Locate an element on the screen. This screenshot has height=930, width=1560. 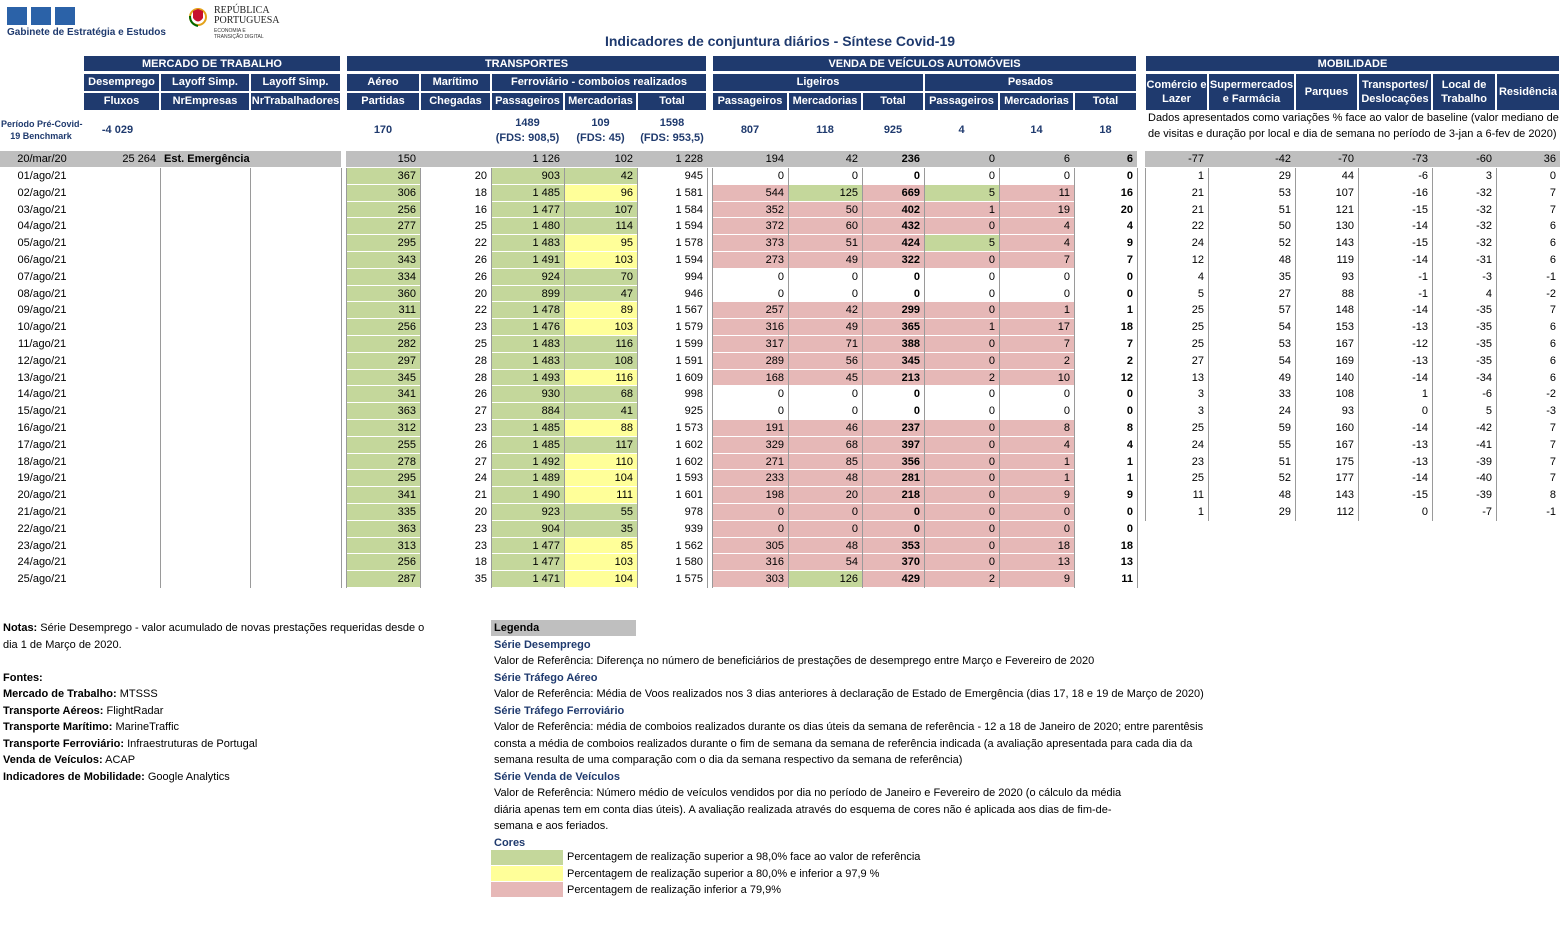
subheader-aereo: Aéreo is located at coordinates (383, 82).